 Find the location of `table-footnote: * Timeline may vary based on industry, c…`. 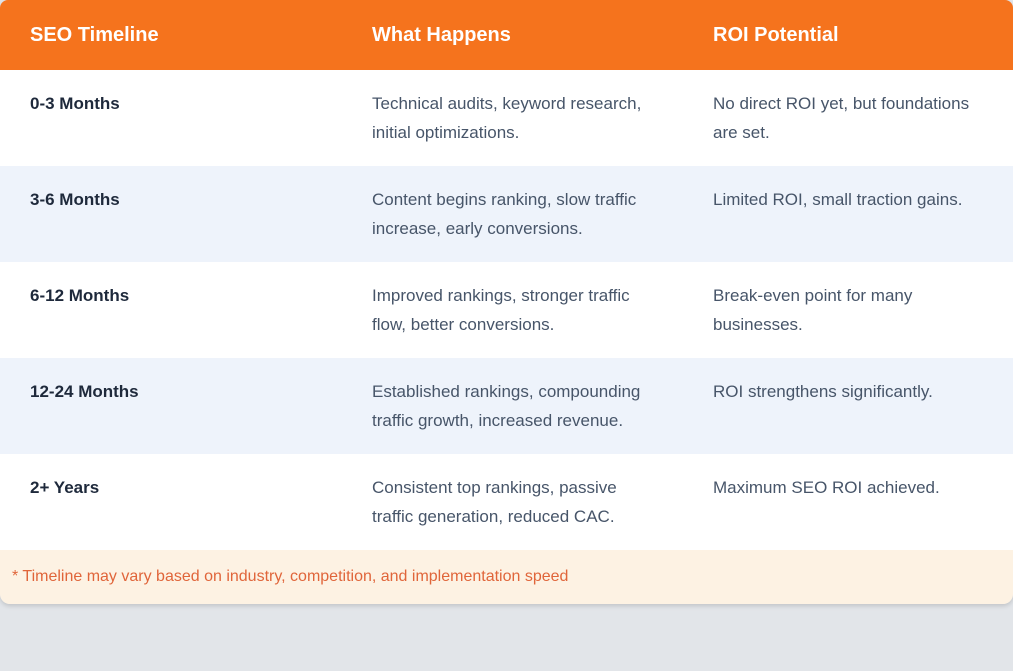

table-footnote: * Timeline may vary based on industry, c… is located at coordinates (506, 577).